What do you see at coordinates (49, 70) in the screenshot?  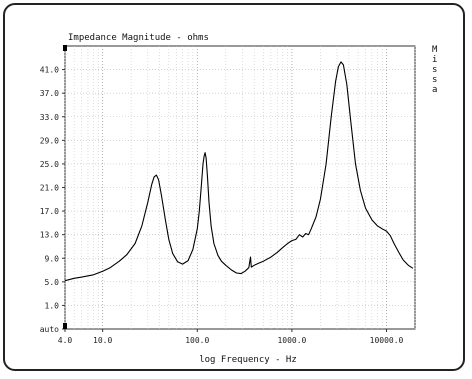 I see `y-tick-label-11: 41.0` at bounding box center [49, 70].